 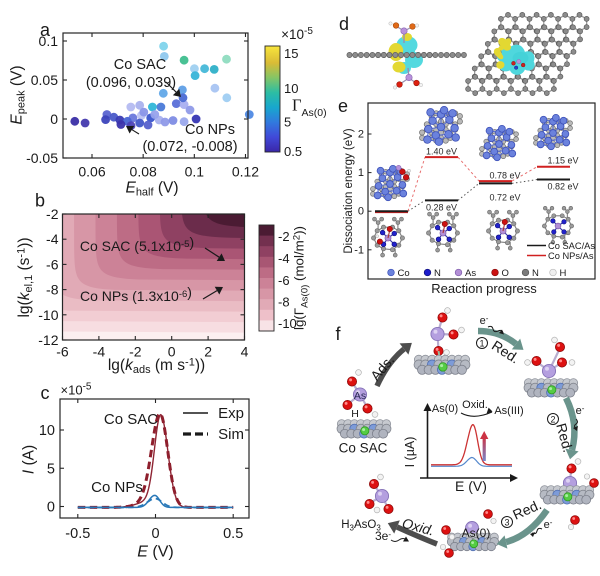 What do you see at coordinates (506, 523) in the screenshot?
I see `svg-text: 3` at bounding box center [506, 523].